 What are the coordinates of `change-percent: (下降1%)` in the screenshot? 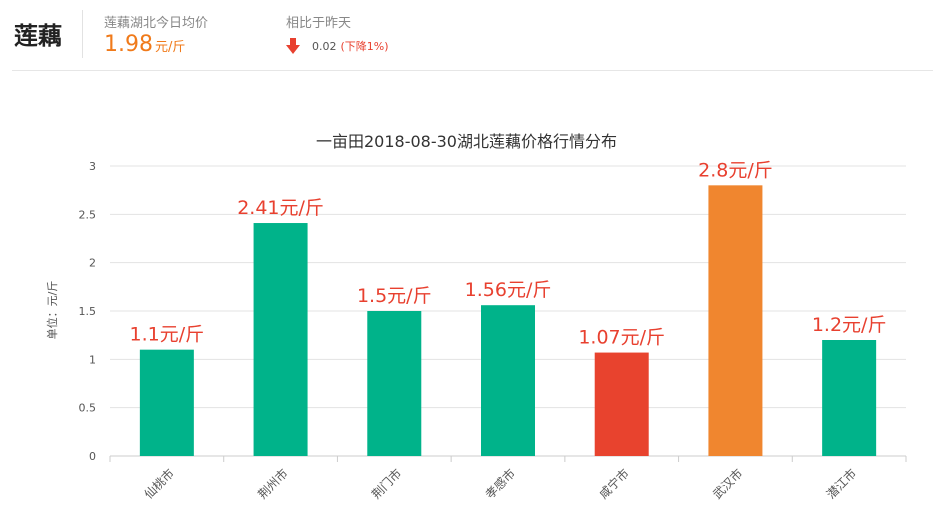 It's located at (364, 46).